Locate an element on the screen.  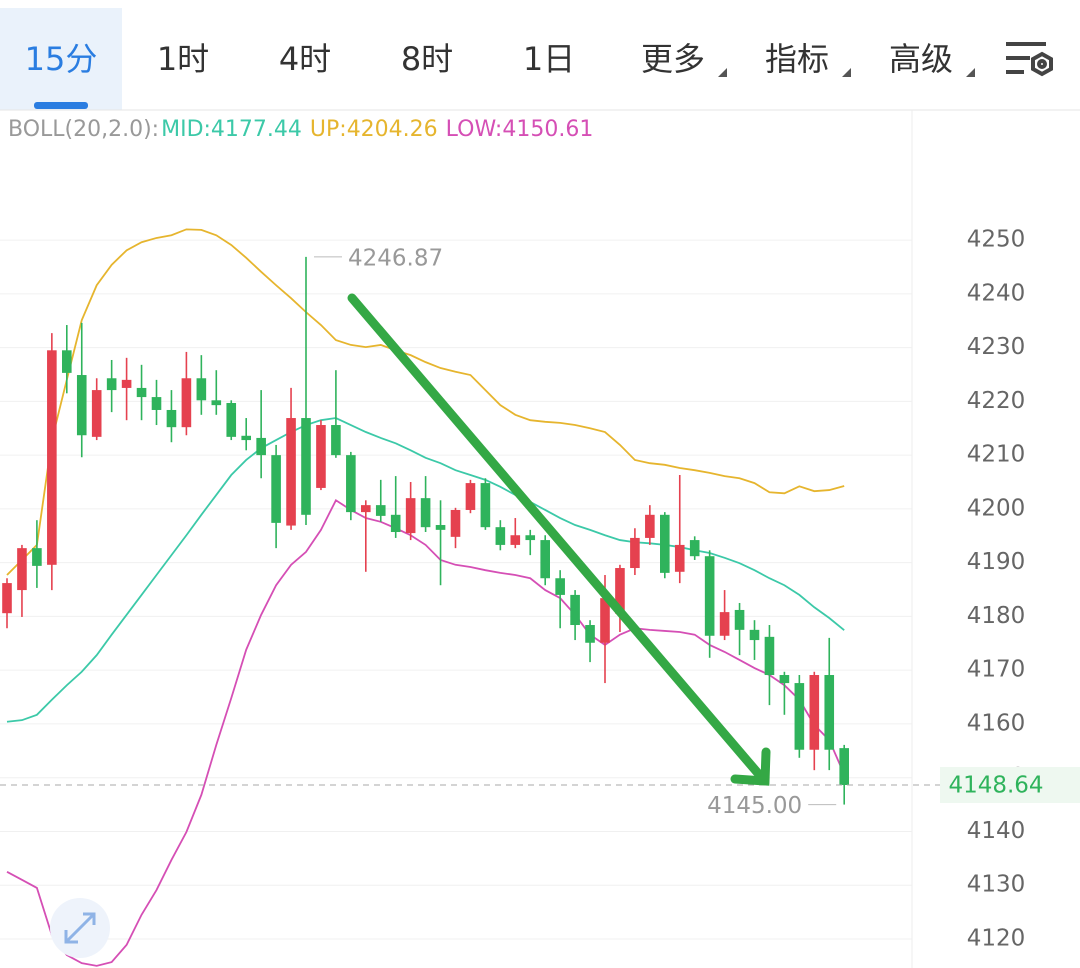
tab: 4时 is located at coordinates (305, 59).